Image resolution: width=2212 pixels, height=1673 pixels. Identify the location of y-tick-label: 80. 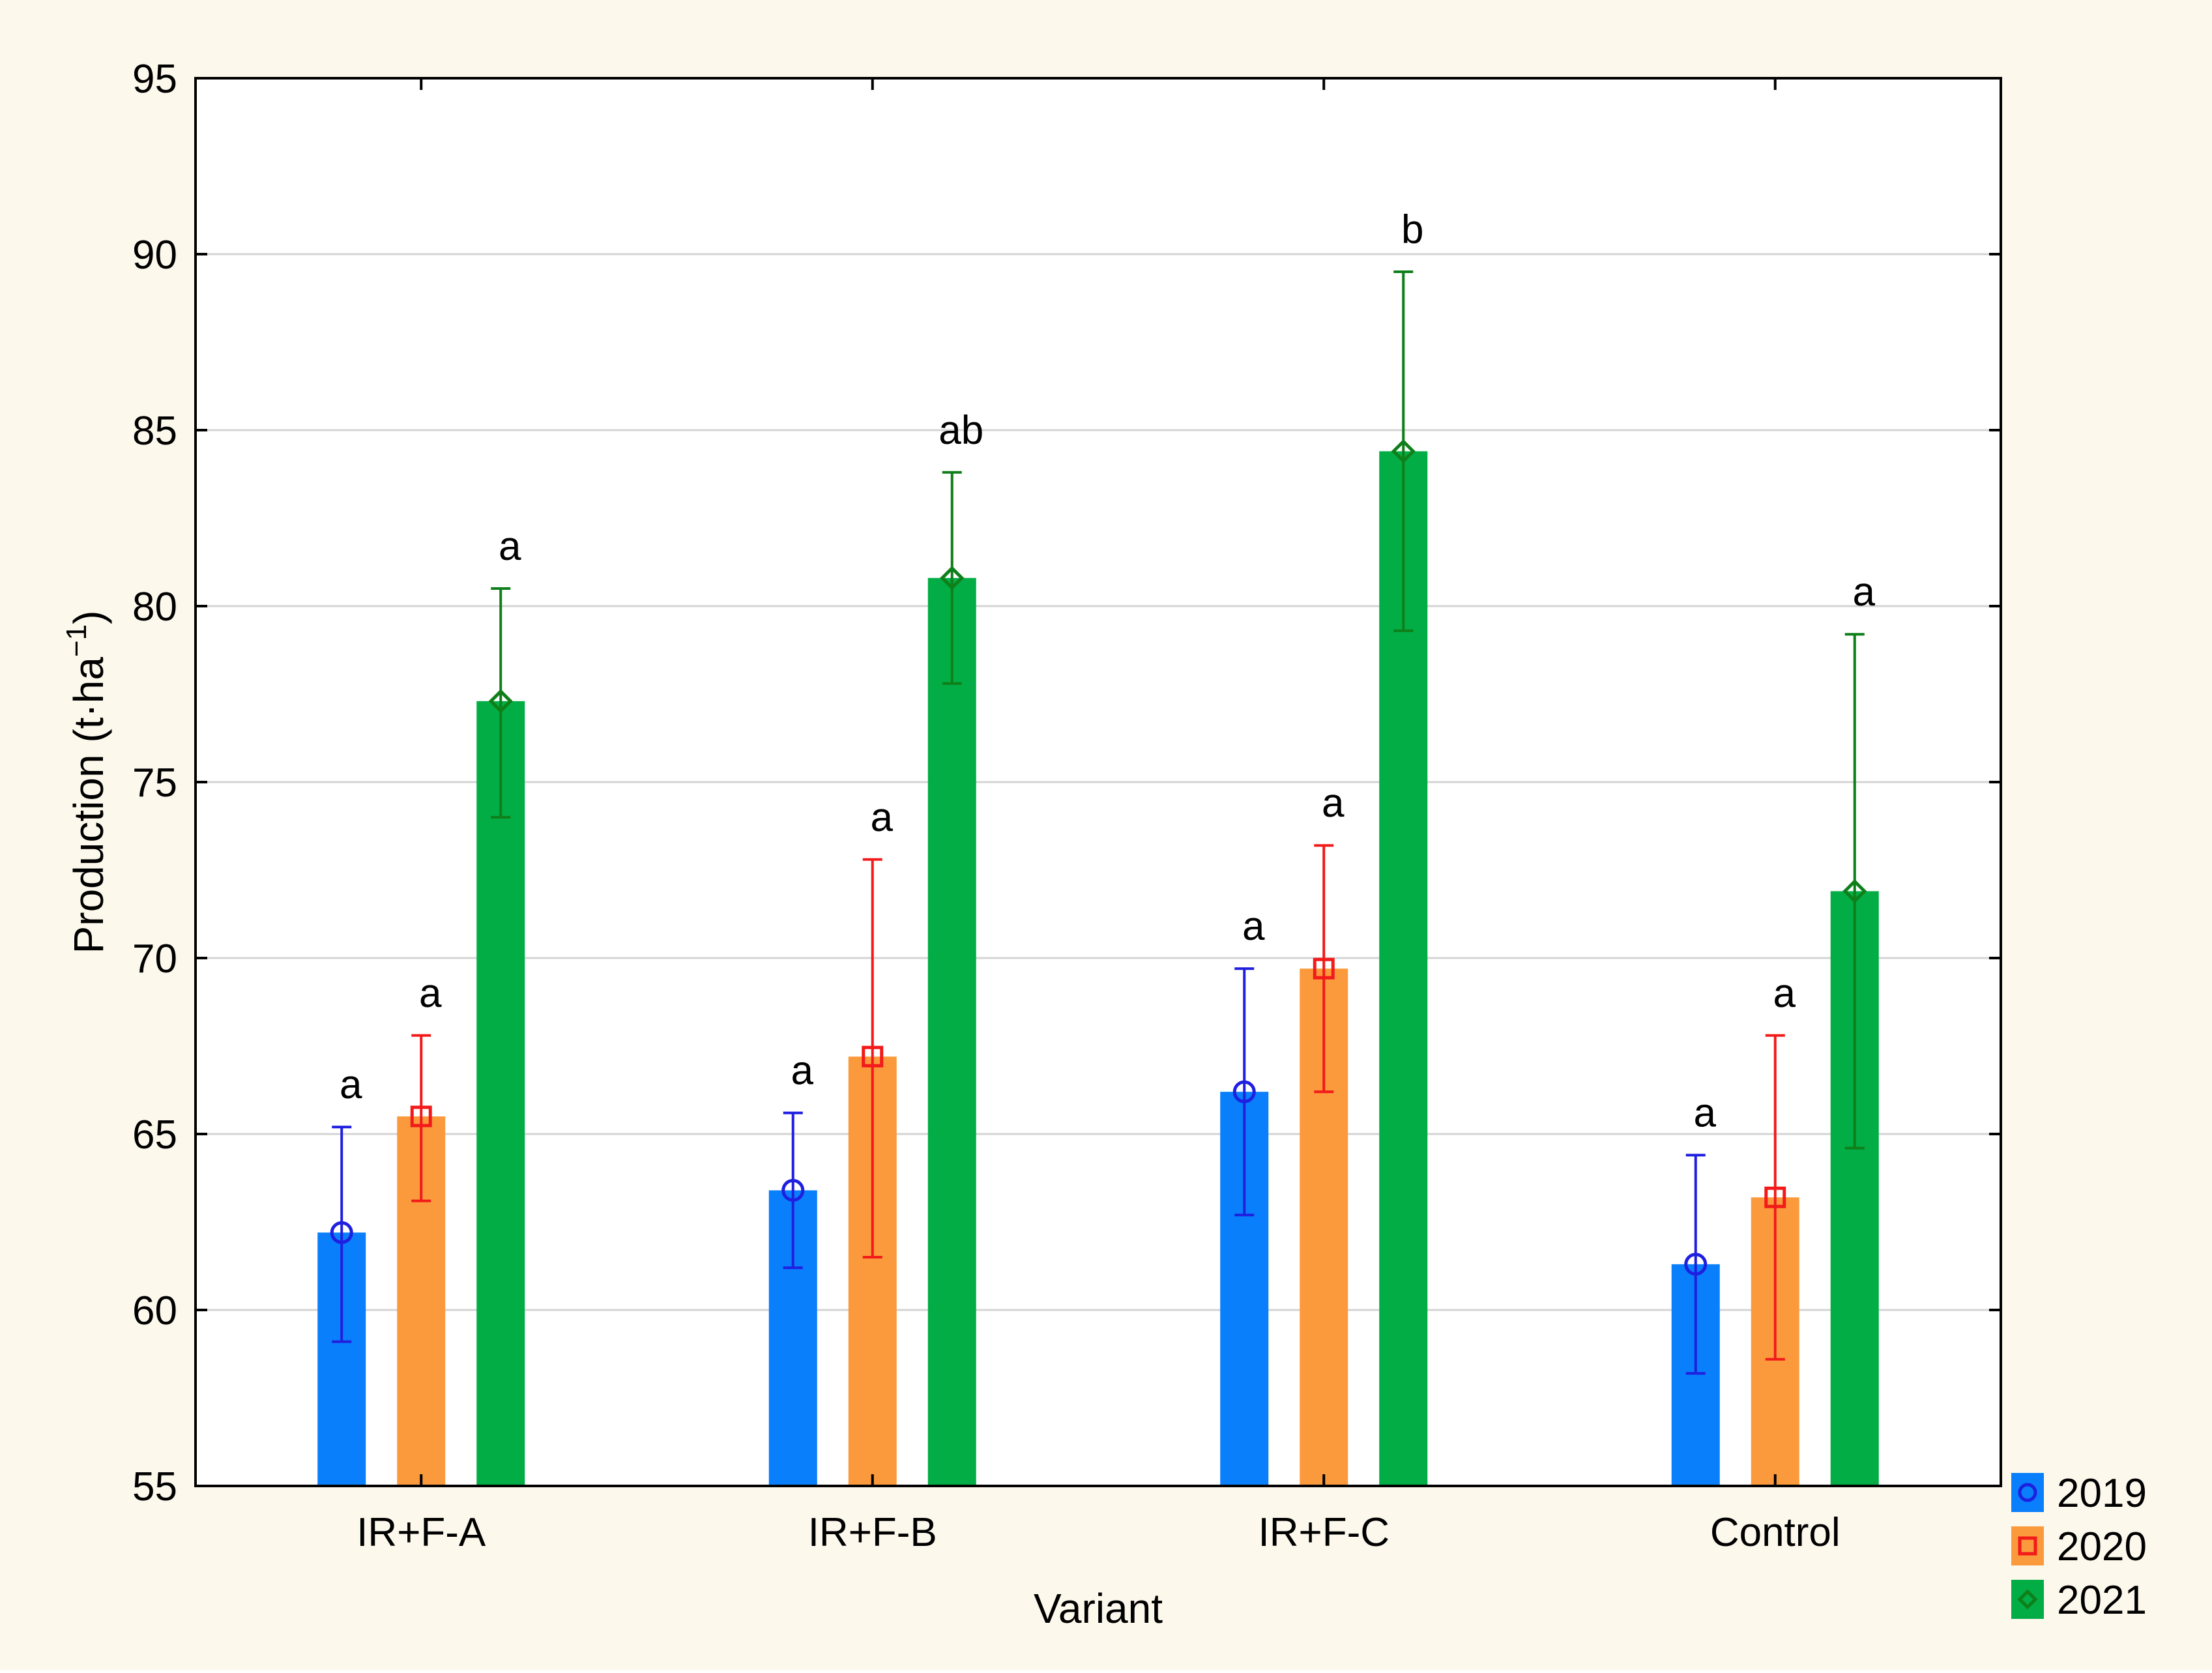
(154, 607).